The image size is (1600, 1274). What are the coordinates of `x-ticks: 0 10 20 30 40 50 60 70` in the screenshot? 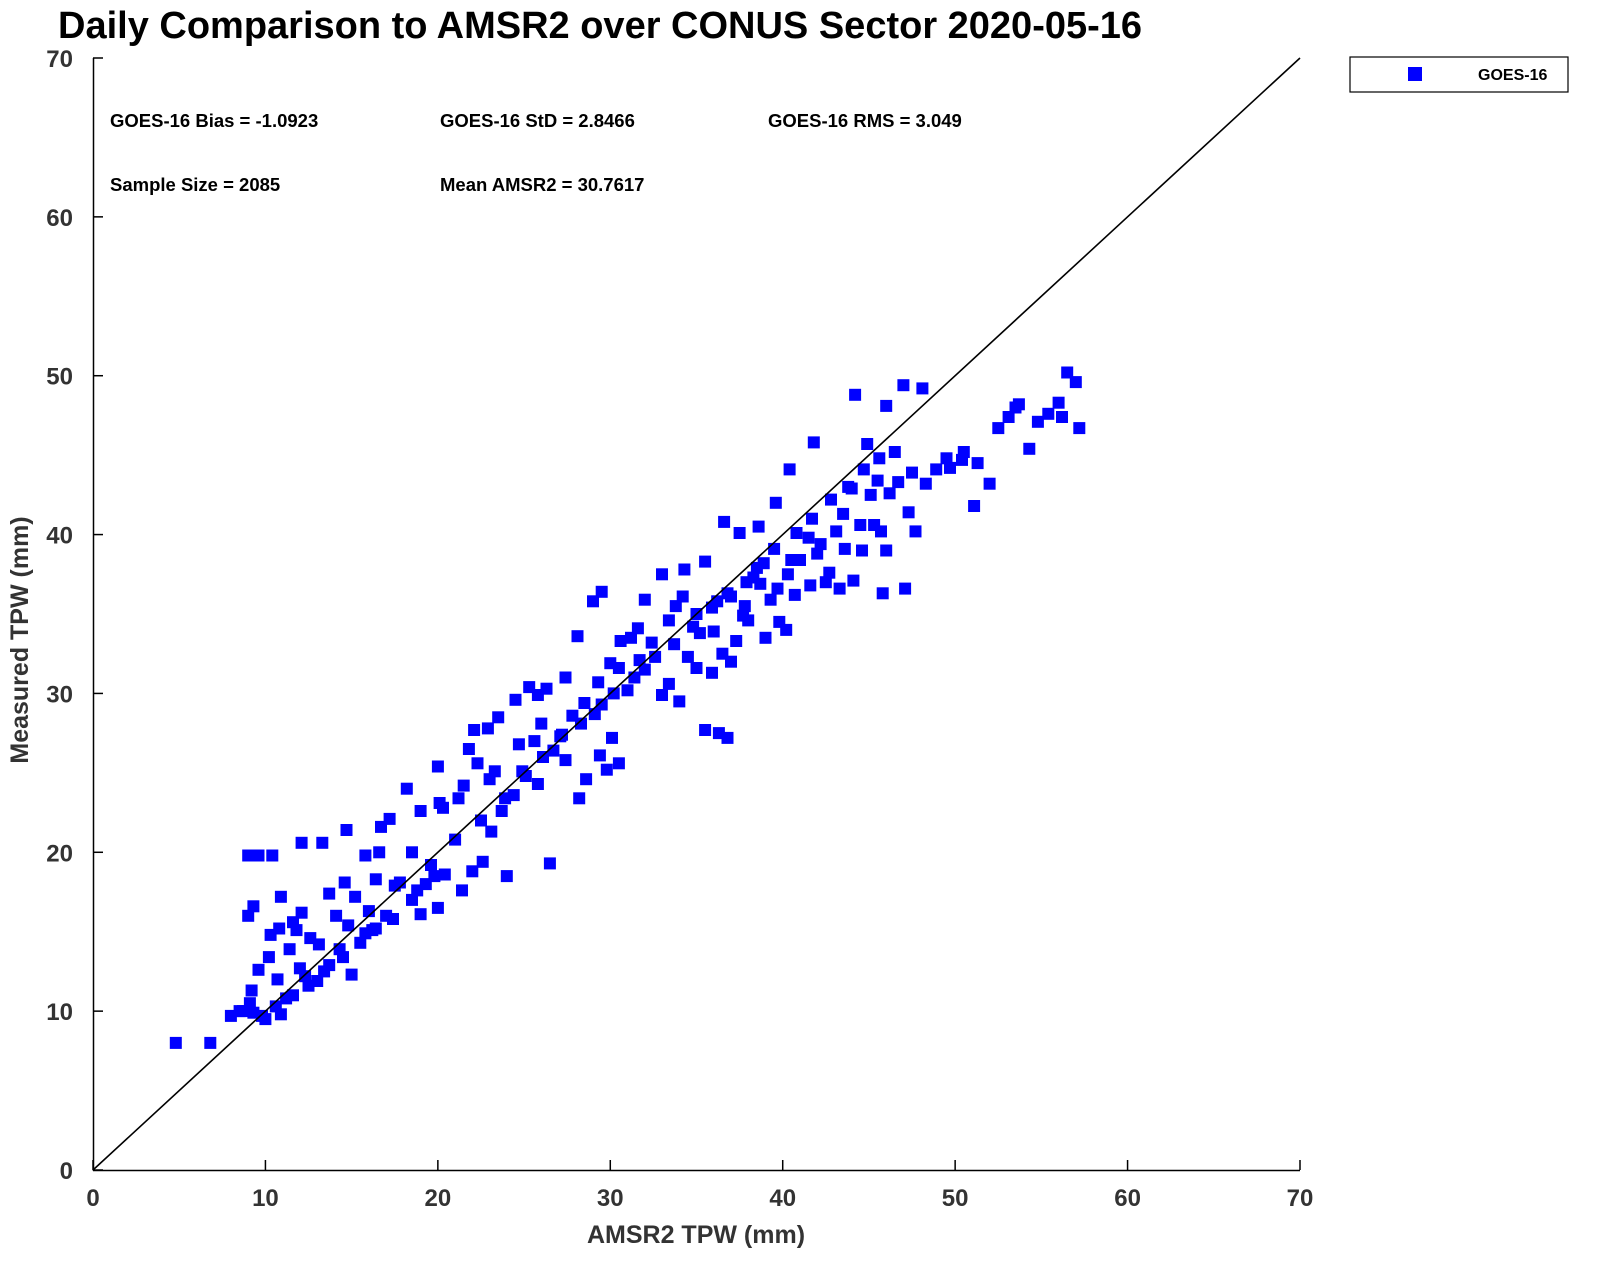 It's located at (699, 1186).